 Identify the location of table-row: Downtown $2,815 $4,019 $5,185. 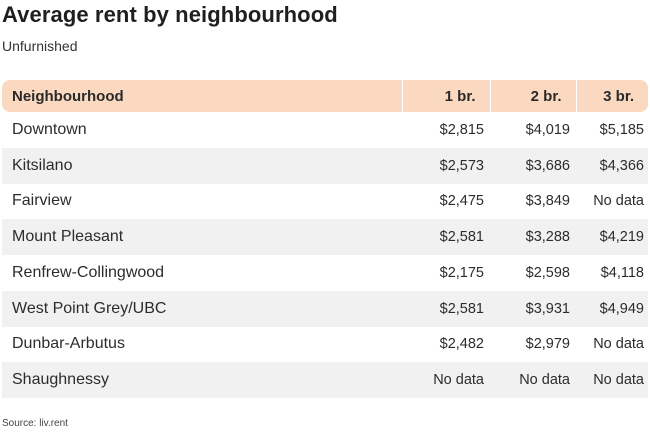
(325, 130).